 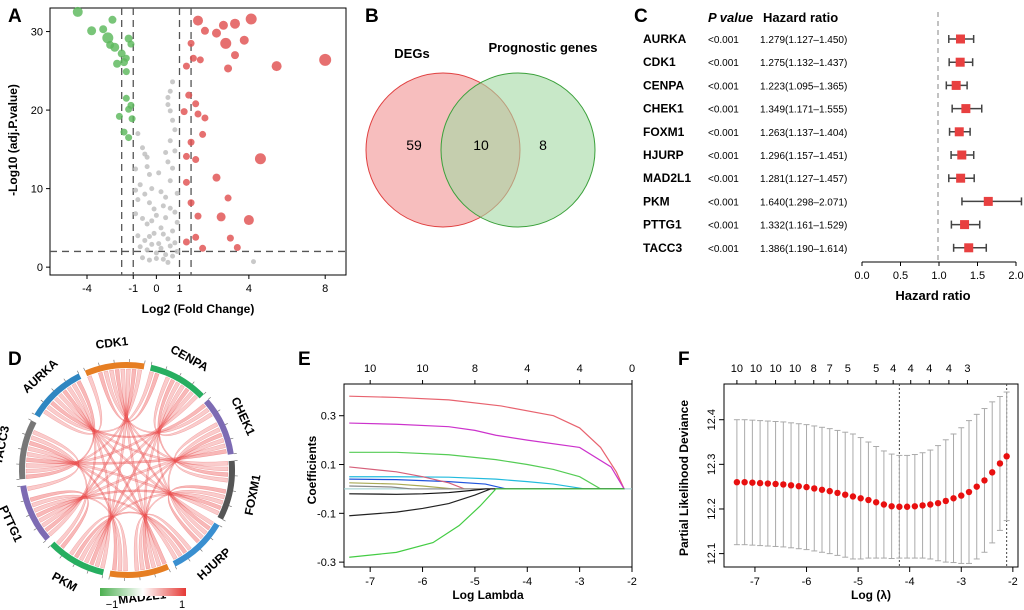 What do you see at coordinates (664, 132) in the screenshot?
I see `forest-gene-label: FOXM1` at bounding box center [664, 132].